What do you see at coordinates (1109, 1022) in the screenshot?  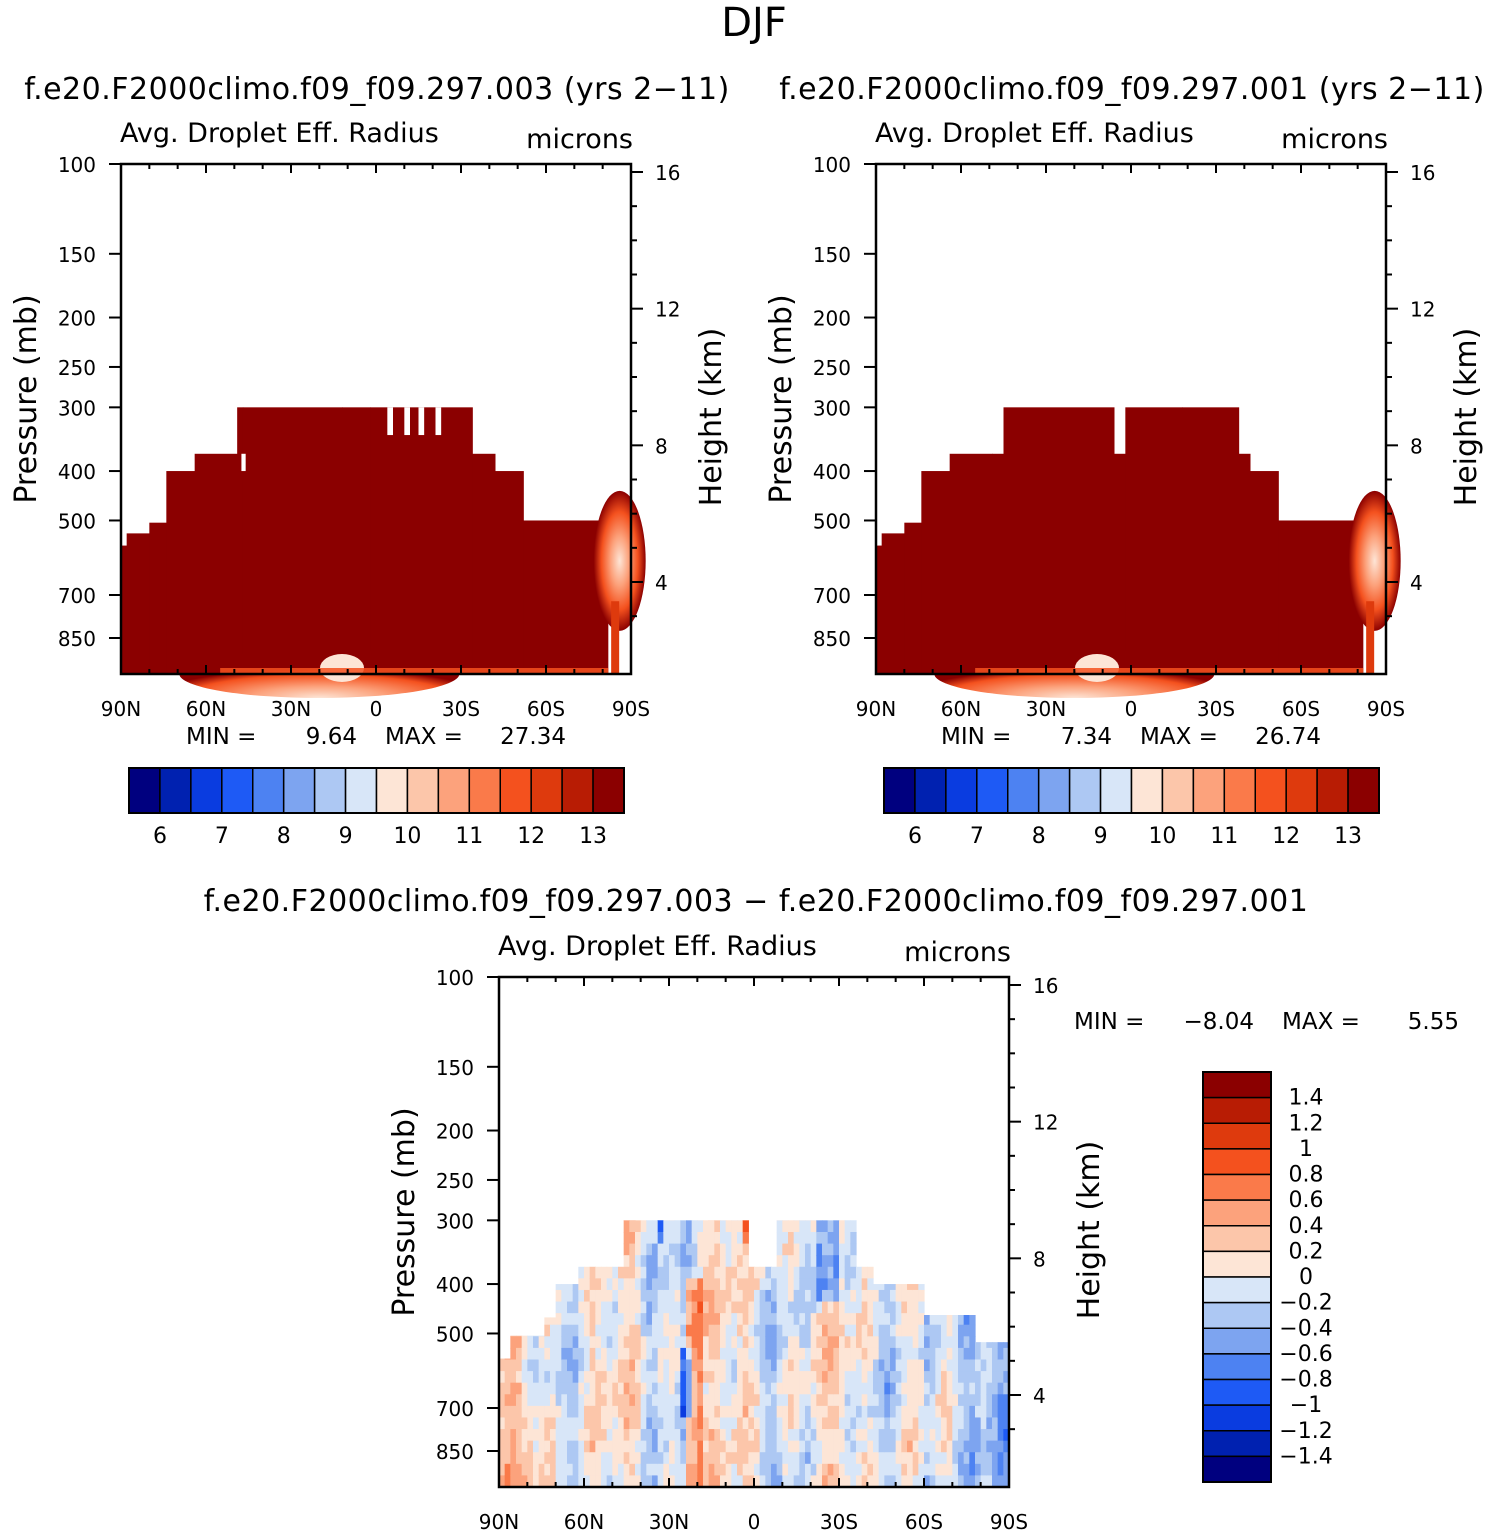 I see `panel-3-min-label: MIN =` at bounding box center [1109, 1022].